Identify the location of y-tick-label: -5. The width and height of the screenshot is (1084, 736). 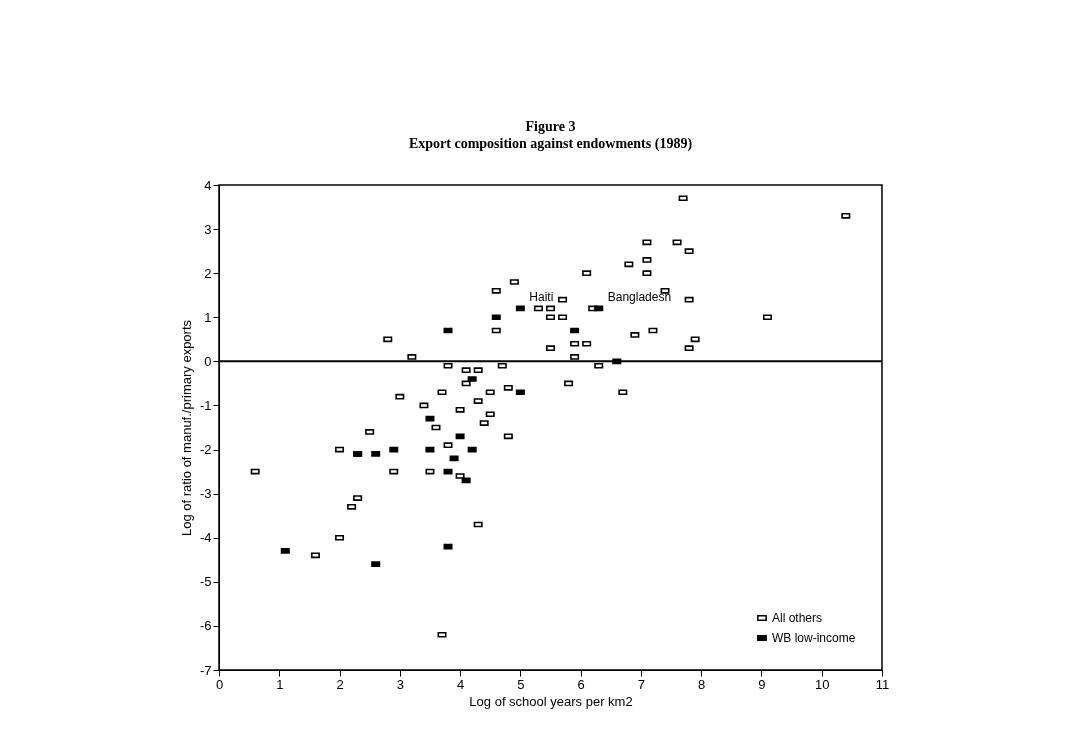
(205, 582).